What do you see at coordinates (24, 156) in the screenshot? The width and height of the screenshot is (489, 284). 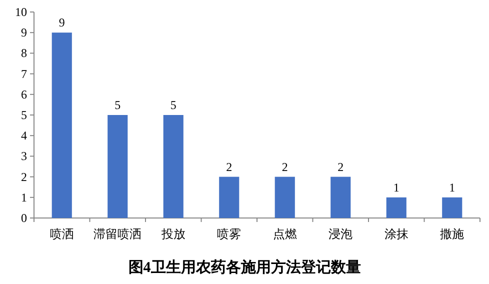 I see `y-tick-label: 3` at bounding box center [24, 156].